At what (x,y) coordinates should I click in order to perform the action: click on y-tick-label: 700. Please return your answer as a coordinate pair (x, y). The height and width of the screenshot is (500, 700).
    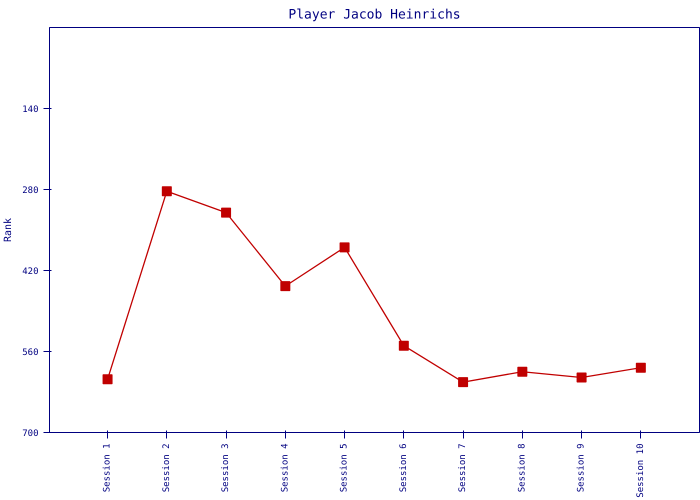
    Looking at the image, I should click on (30, 434).